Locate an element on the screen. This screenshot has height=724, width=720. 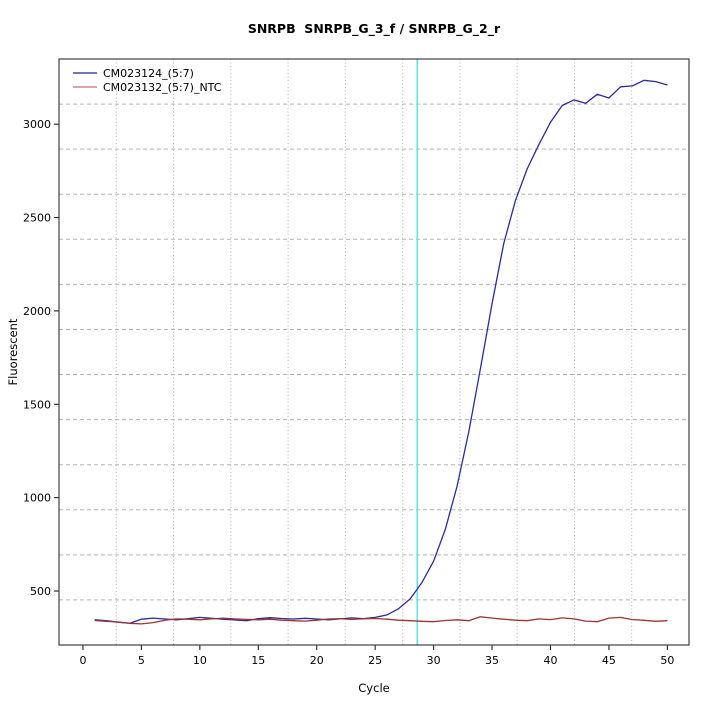
x-tick-label: 45 is located at coordinates (609, 660).